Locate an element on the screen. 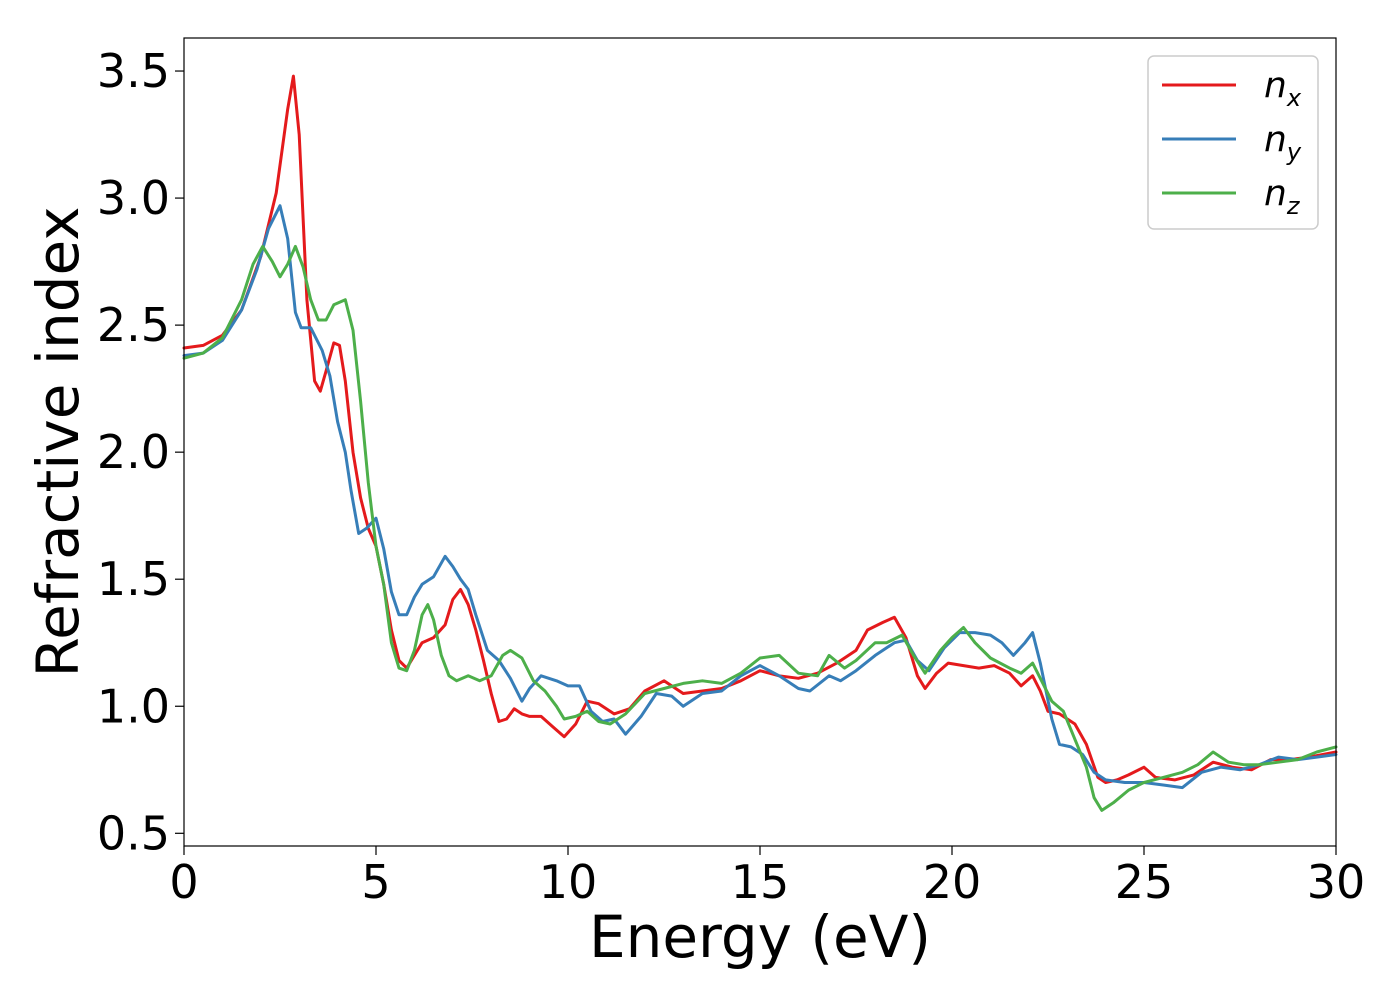 Image resolution: width=1400 pixels, height=1000 pixels. x-tick-label: 25 is located at coordinates (1144, 882).